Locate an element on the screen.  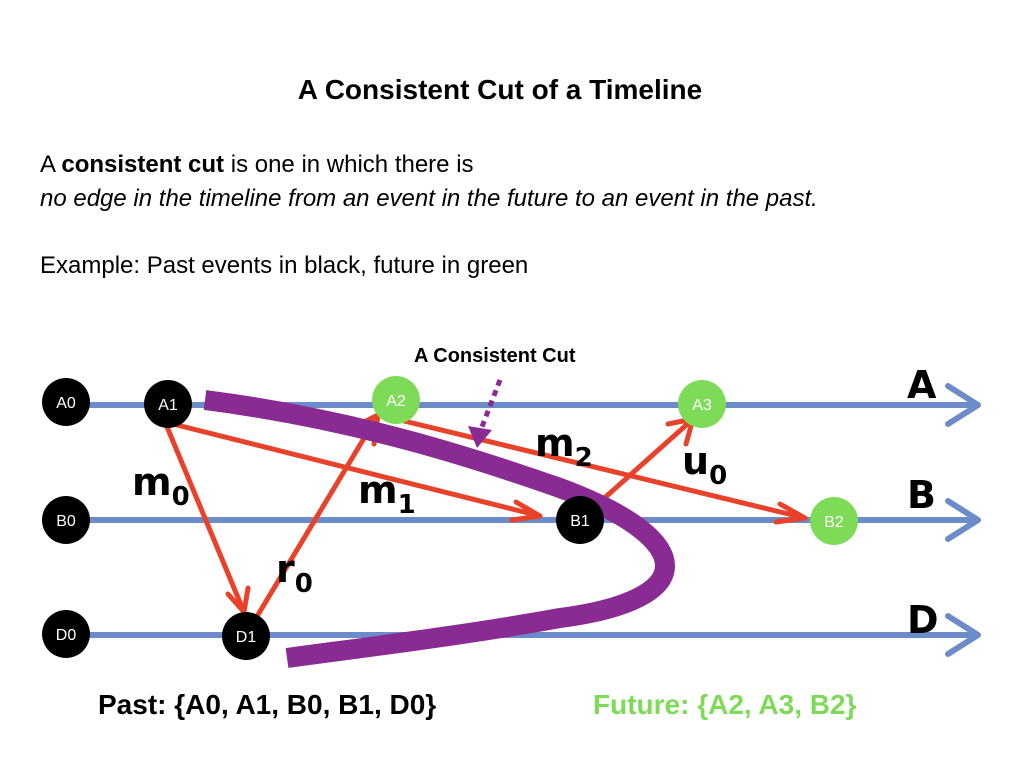
event-B1: B1 is located at coordinates (580, 520).